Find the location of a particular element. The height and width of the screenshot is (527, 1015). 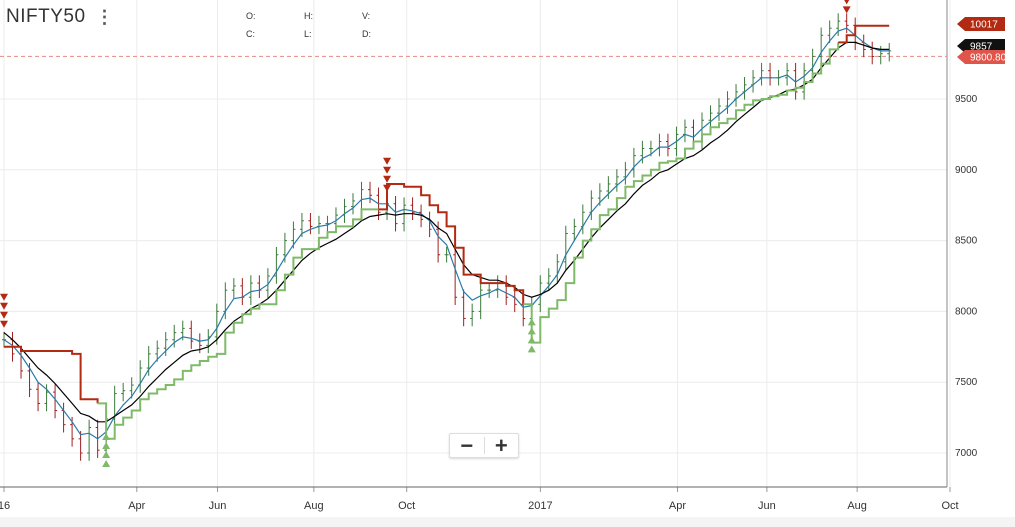

volume-label: V: is located at coordinates (366, 16).